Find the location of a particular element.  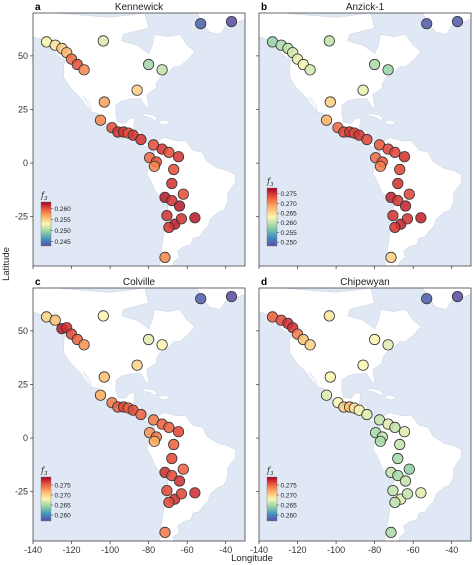

x-tick-label: -40 is located at coordinates (225, 550).